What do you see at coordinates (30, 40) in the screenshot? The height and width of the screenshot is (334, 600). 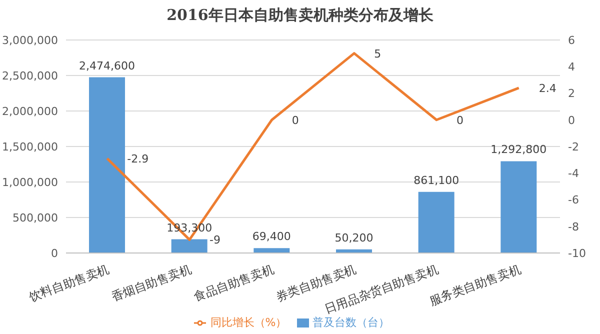 I see `y-tick-label: 3,000,000` at bounding box center [30, 40].